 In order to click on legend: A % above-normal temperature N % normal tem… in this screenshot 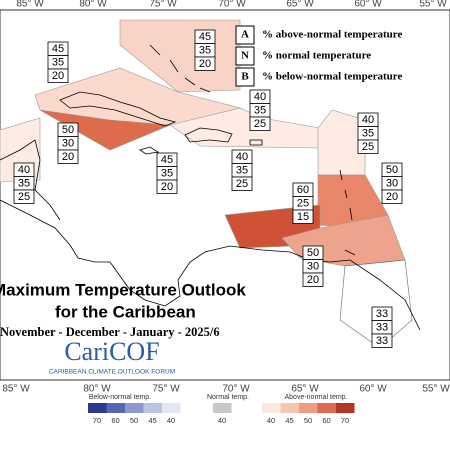, I will do `click(318, 56)`.